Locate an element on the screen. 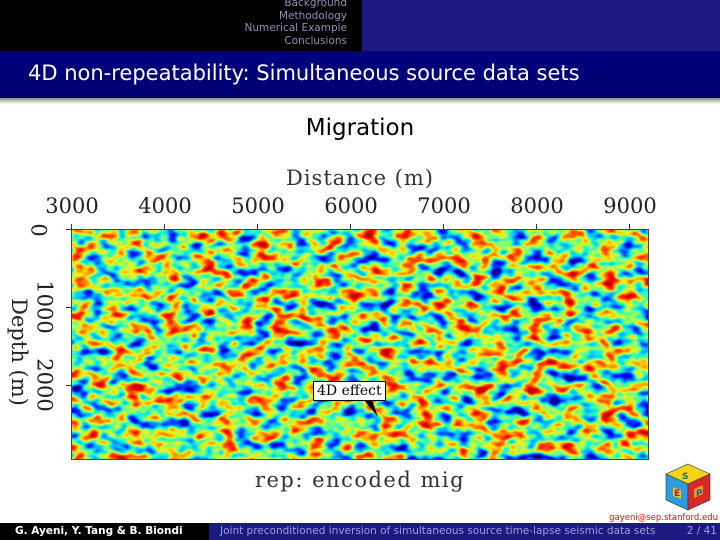 The height and width of the screenshot is (540, 720). contact-email: gayeni@sep.stanford.edu is located at coordinates (663, 518).